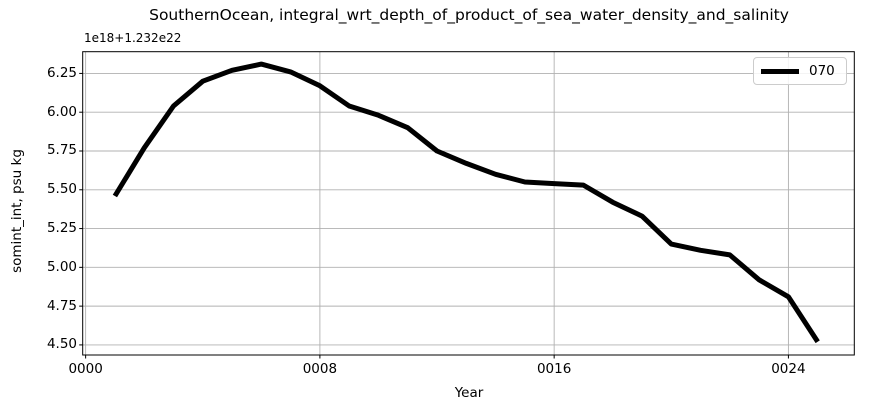 The width and height of the screenshot is (891, 412). What do you see at coordinates (61, 228) in the screenshot?
I see `y-tick-label: 5.25` at bounding box center [61, 228].